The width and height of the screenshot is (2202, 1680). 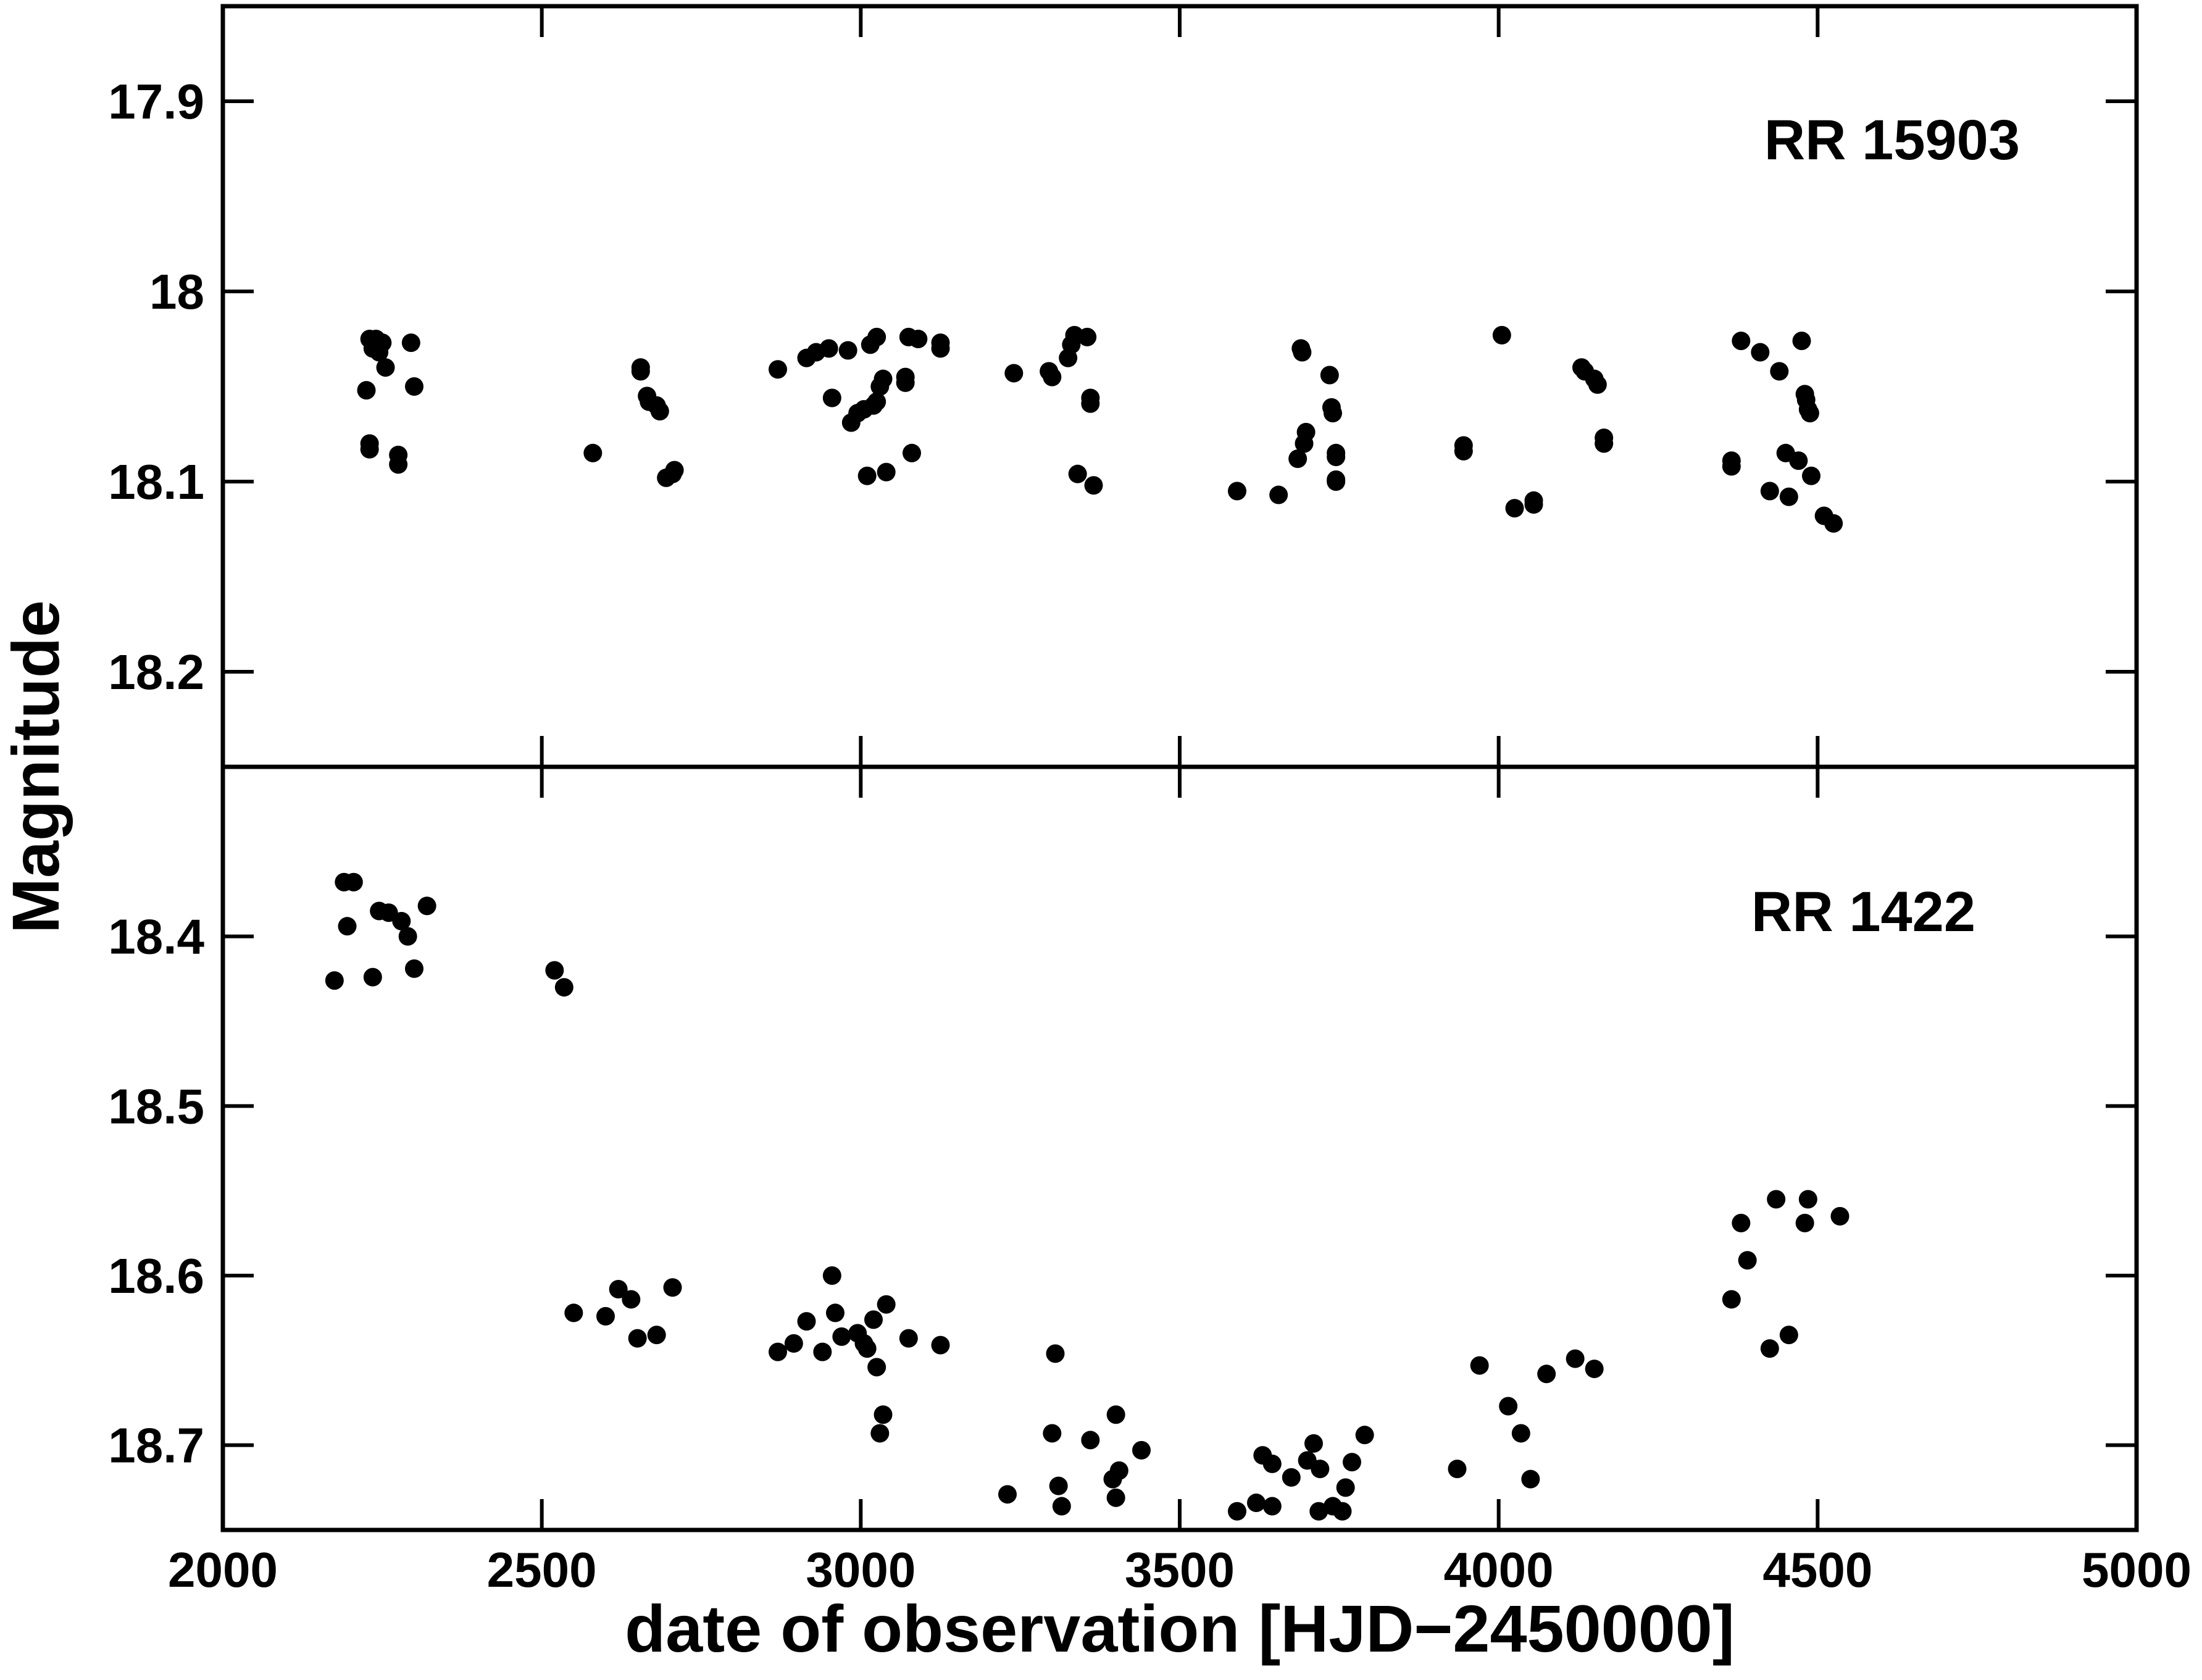 I want to click on panel-label-rr-1422: RR 1422, so click(x=1863, y=912).